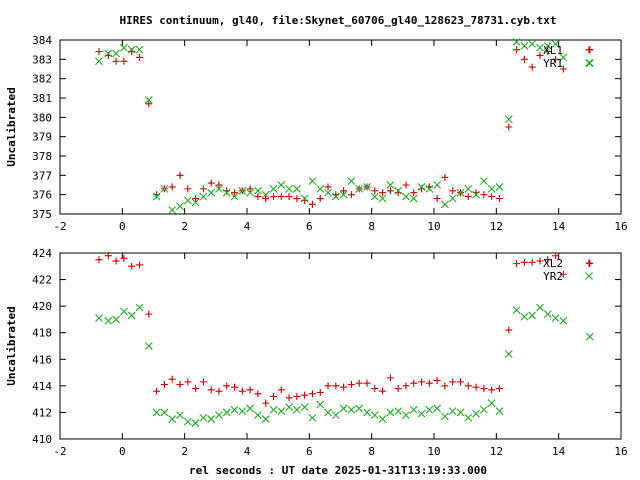 This screenshot has width=640, height=480. Describe the element at coordinates (309, 226) in the screenshot. I see `x-tick-label: 6` at that location.